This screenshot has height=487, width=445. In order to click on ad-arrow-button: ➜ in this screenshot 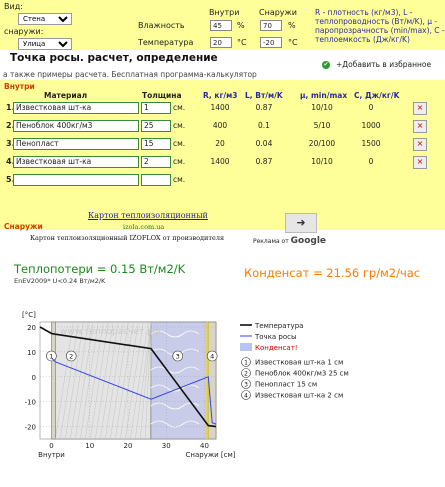, I will do `click(301, 223)`.